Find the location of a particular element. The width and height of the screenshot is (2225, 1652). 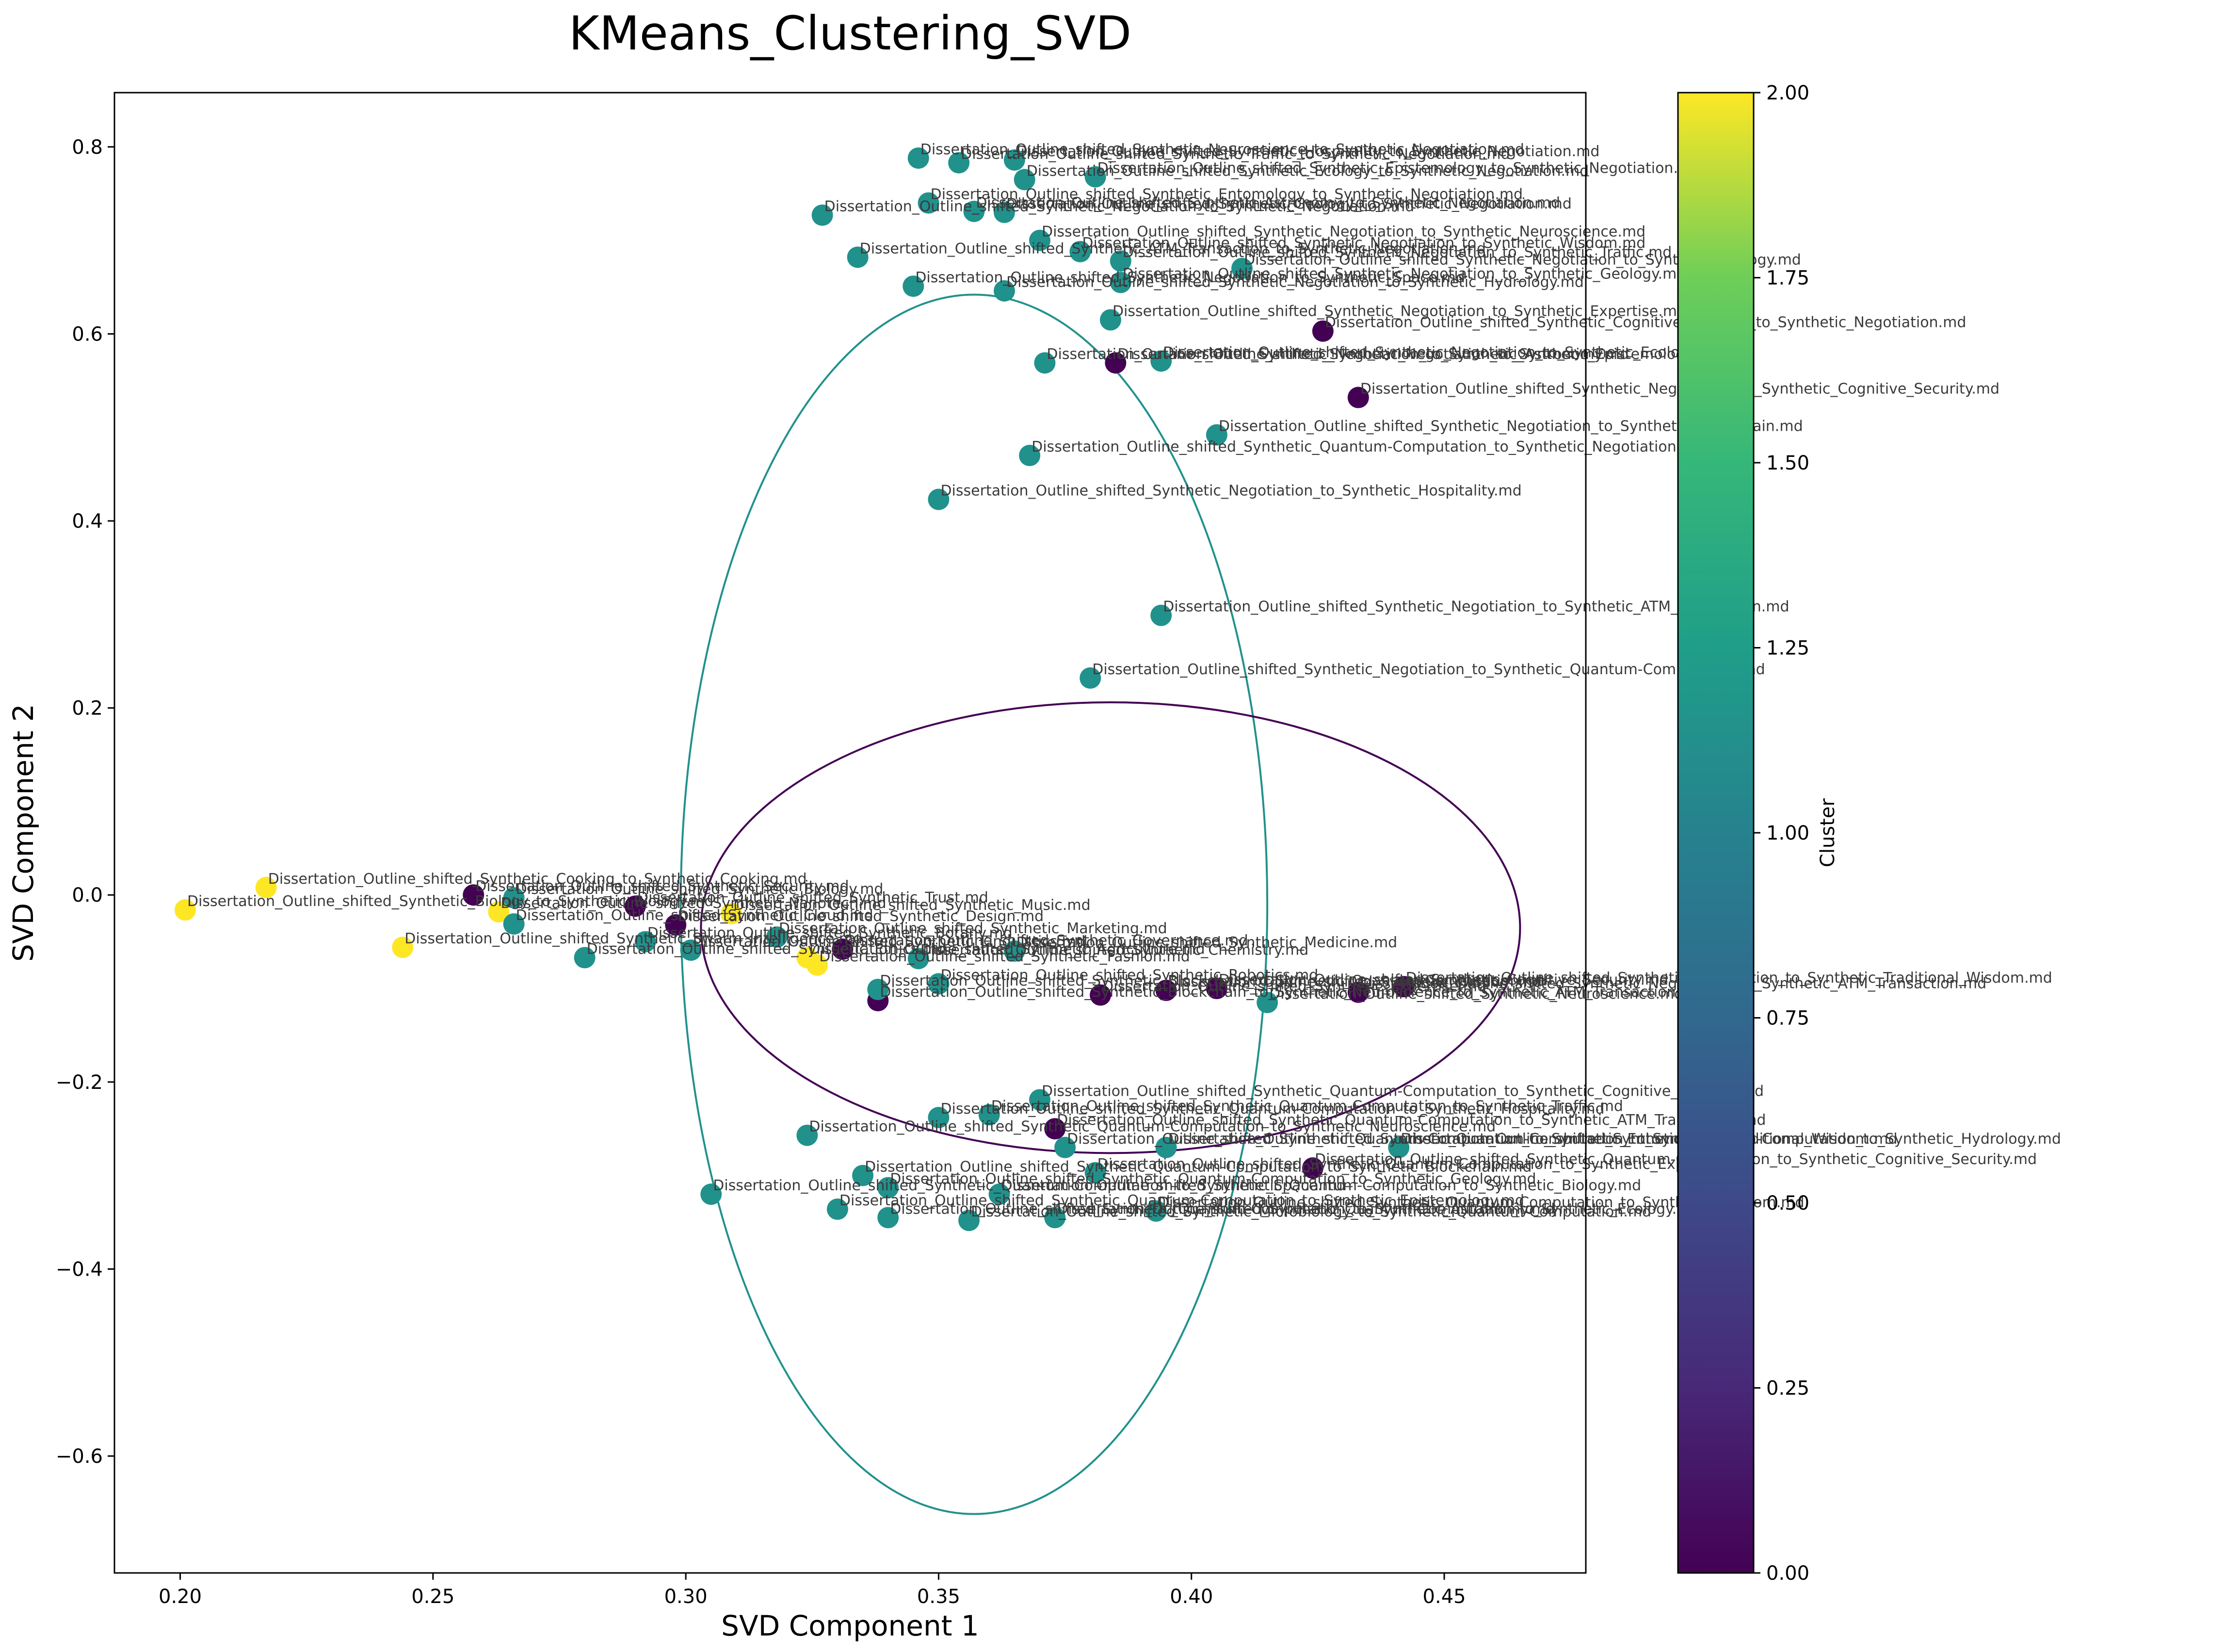

y-tick-label: 0.0 is located at coordinates (87, 896).